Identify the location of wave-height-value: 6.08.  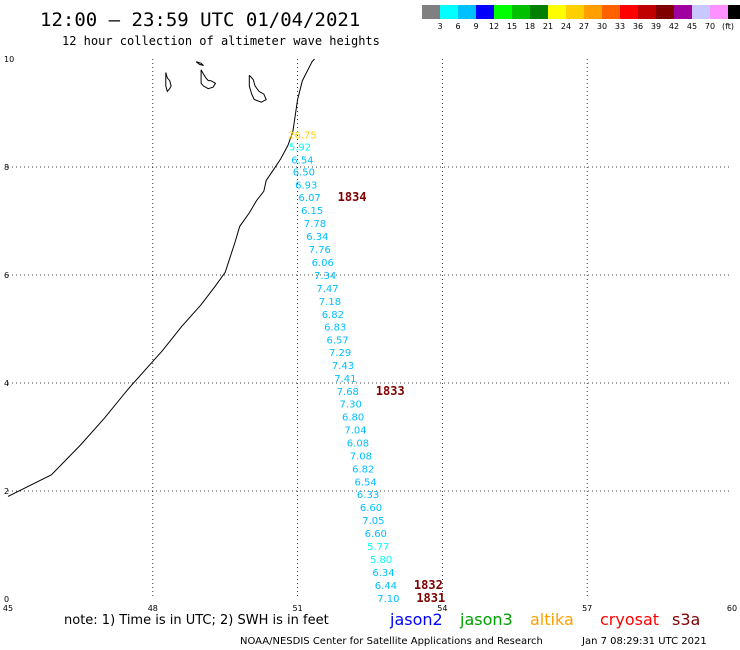
(358, 443).